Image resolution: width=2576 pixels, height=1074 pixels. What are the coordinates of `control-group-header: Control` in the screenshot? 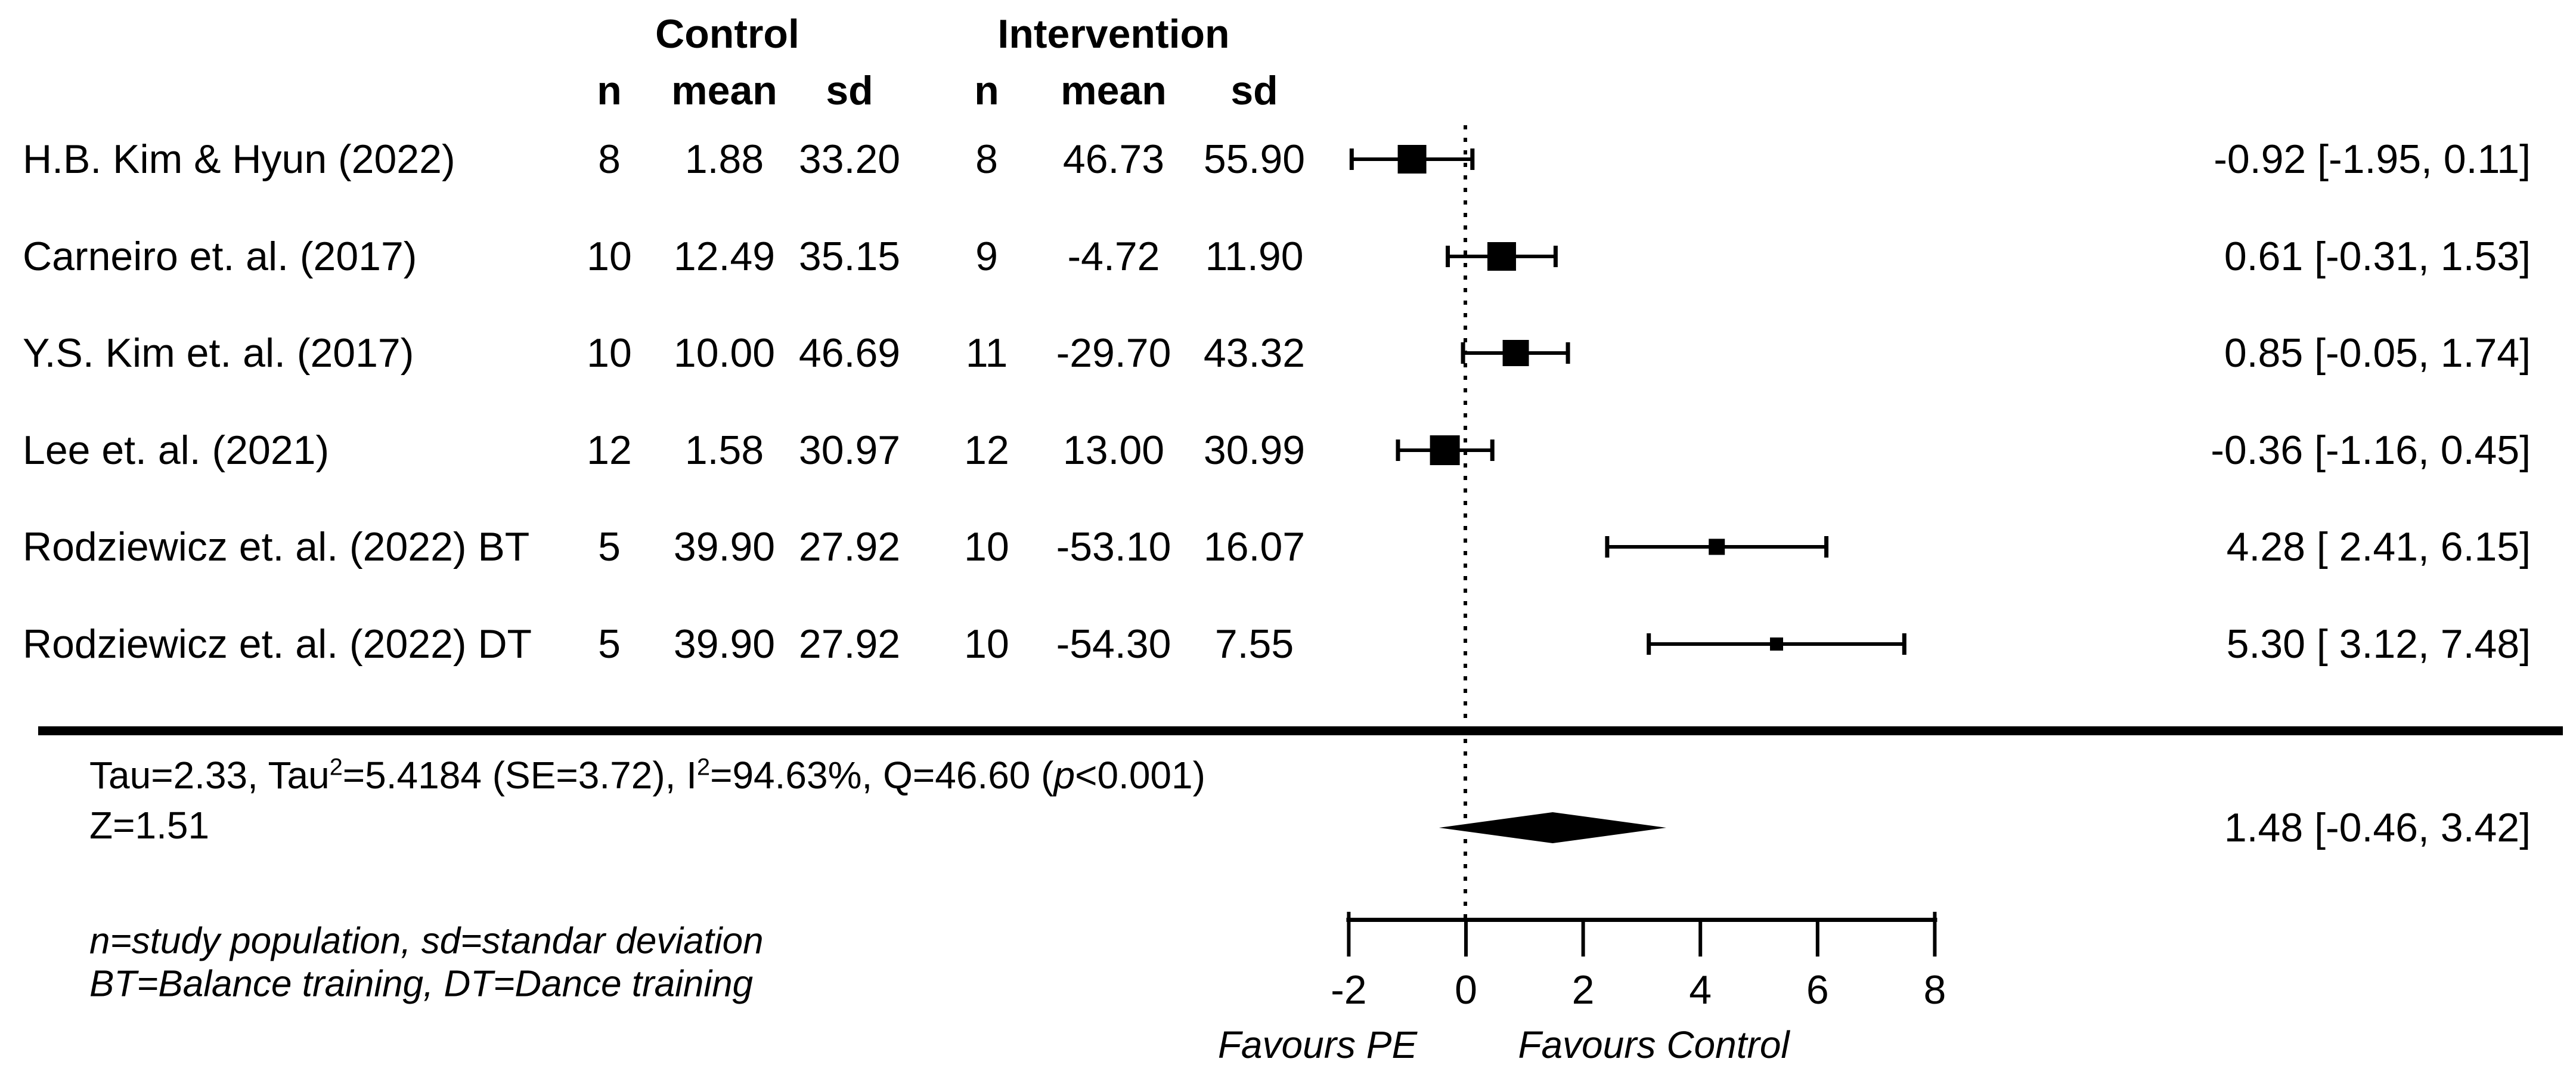 It's located at (727, 34).